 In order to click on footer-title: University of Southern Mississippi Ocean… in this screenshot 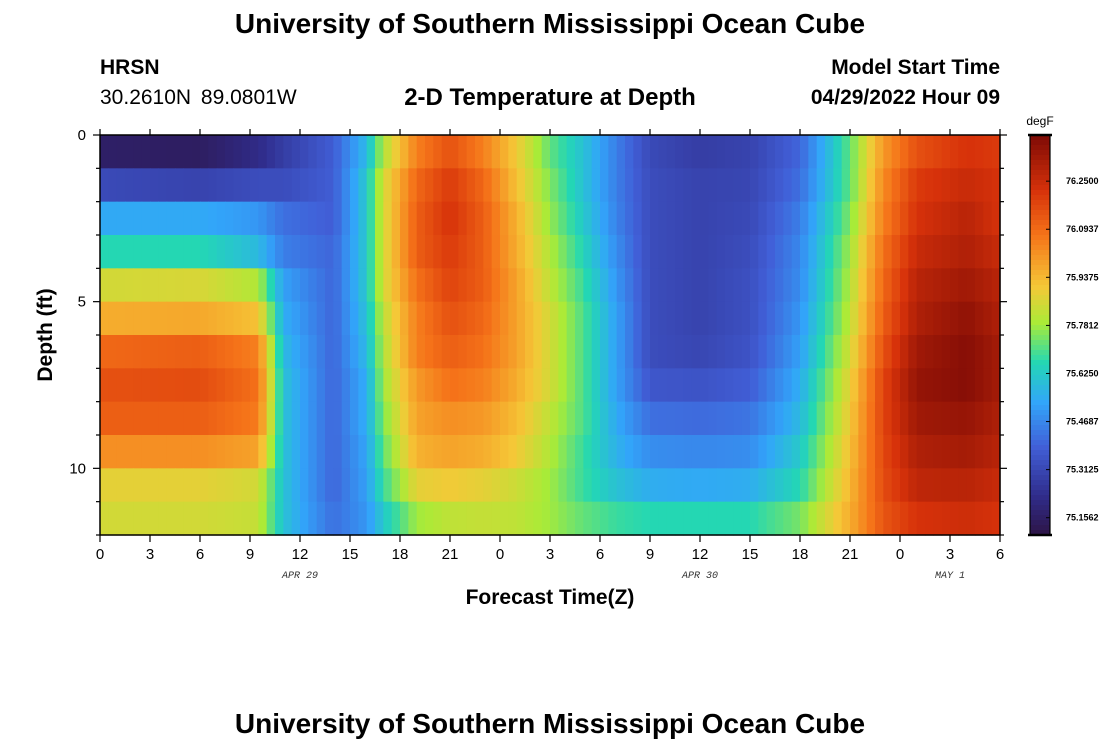, I will do `click(550, 723)`.